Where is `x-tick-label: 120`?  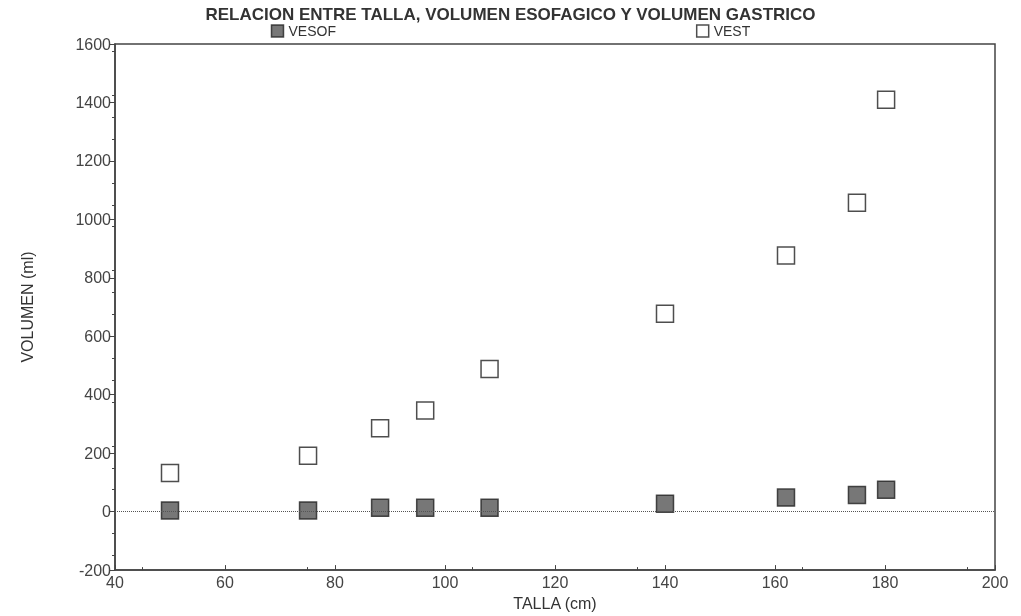 x-tick-label: 120 is located at coordinates (555, 582).